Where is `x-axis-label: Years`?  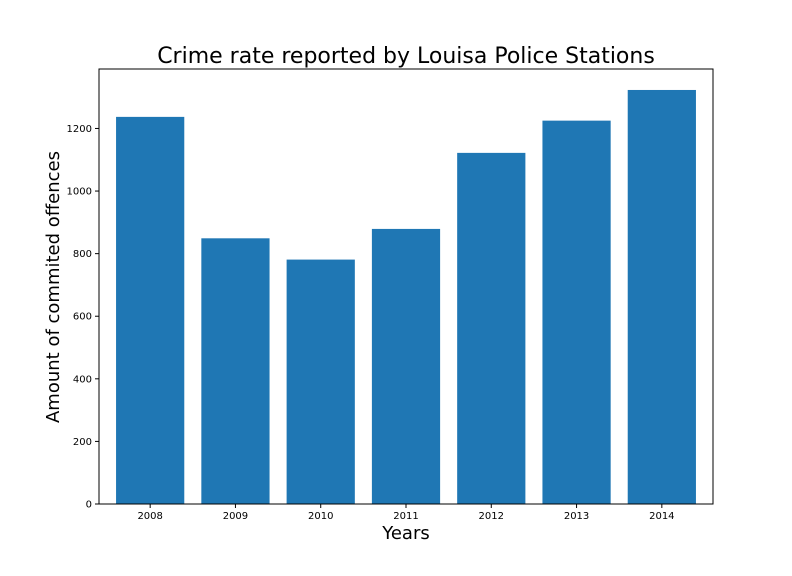 x-axis-label: Years is located at coordinates (405, 533).